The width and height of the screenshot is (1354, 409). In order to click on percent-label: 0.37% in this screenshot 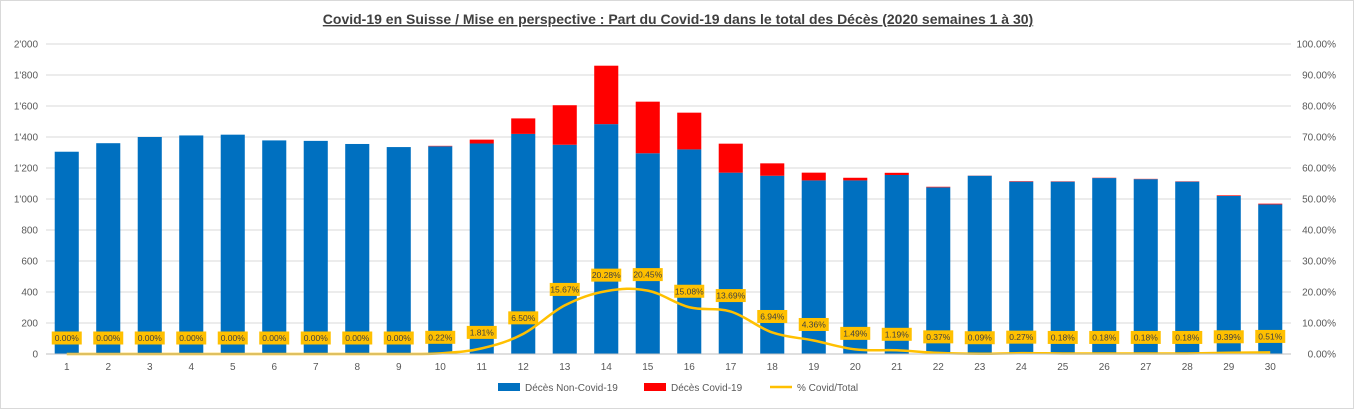, I will do `click(938, 337)`.